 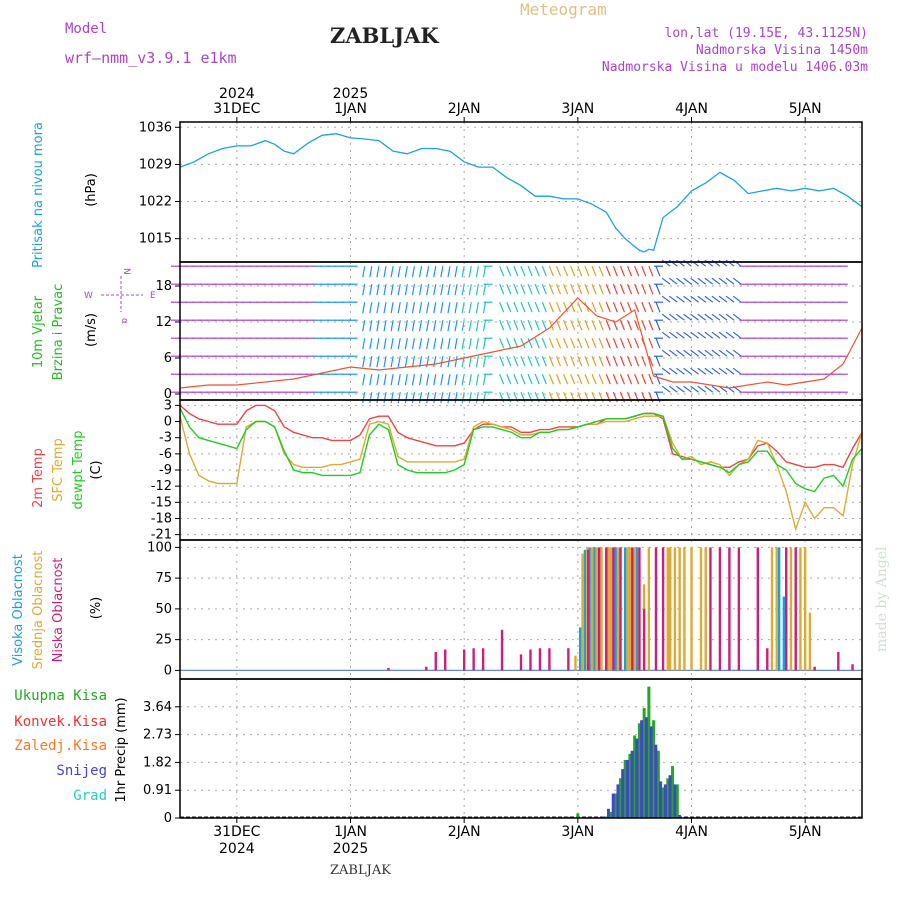 What do you see at coordinates (65, 195) in the screenshot?
I see `pressure-ylabel: Pritisak na nivou mora (hPa)` at bounding box center [65, 195].